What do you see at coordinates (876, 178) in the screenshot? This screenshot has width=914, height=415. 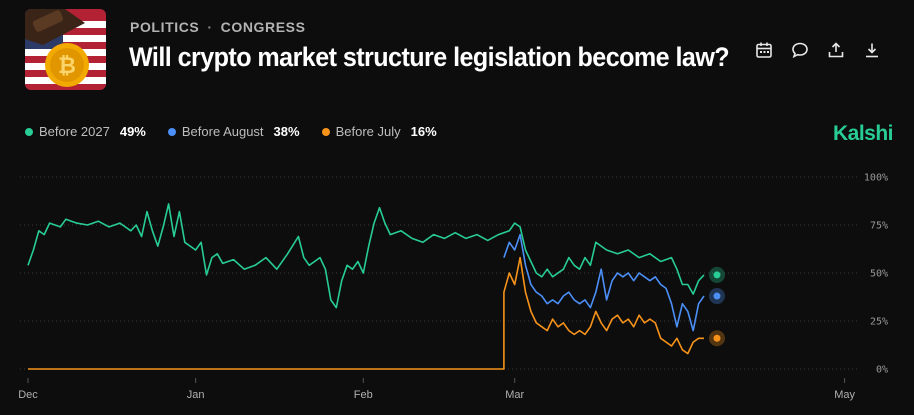 I see `y-tick-label: 100%` at bounding box center [876, 178].